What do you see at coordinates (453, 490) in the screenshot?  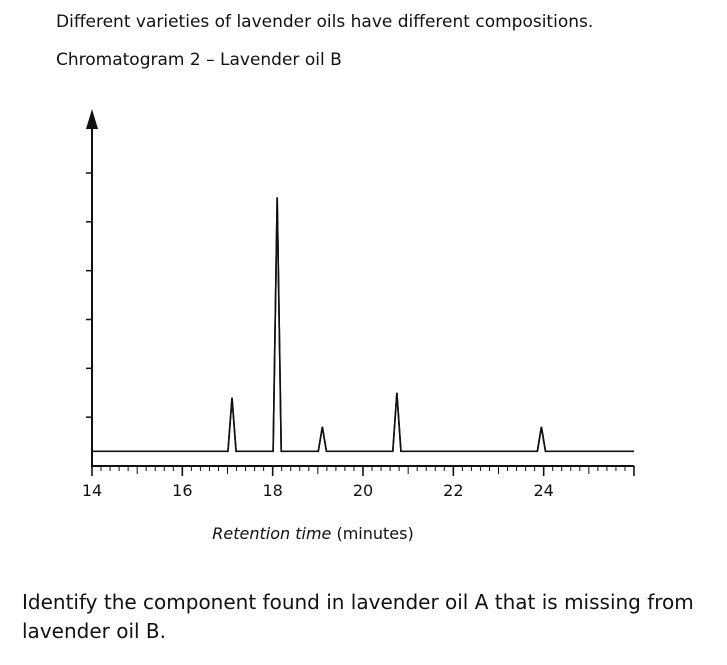 I see `x-tick-label: 22` at bounding box center [453, 490].